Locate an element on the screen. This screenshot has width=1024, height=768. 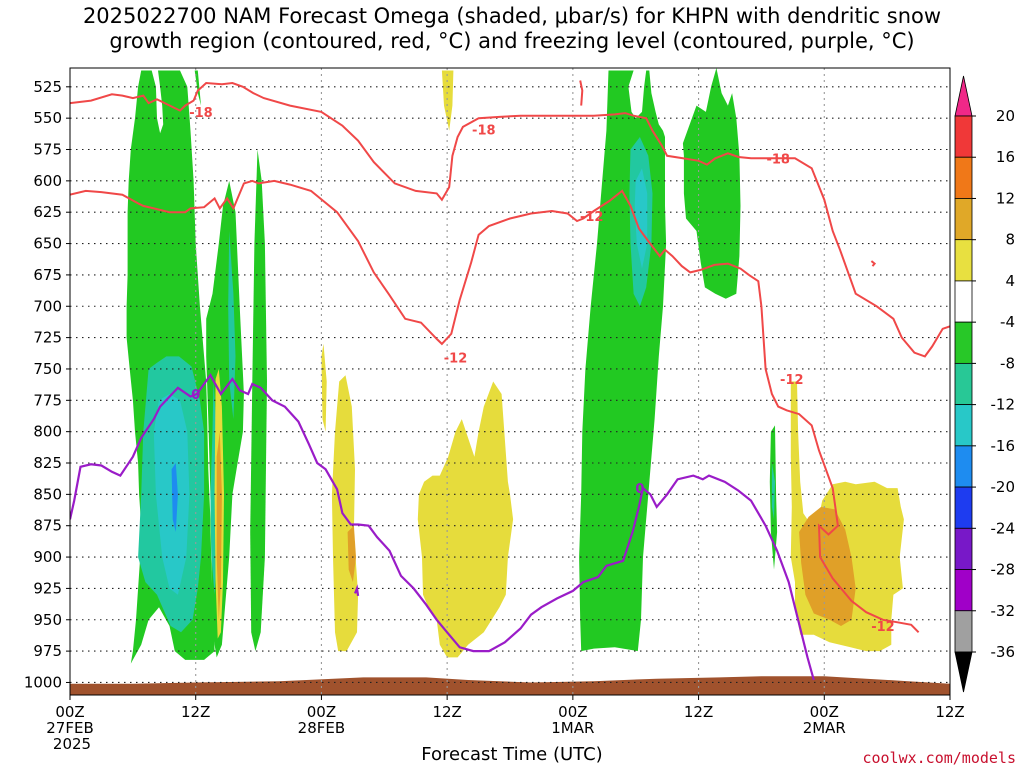
contour-label-5: -12 is located at coordinates (792, 380).